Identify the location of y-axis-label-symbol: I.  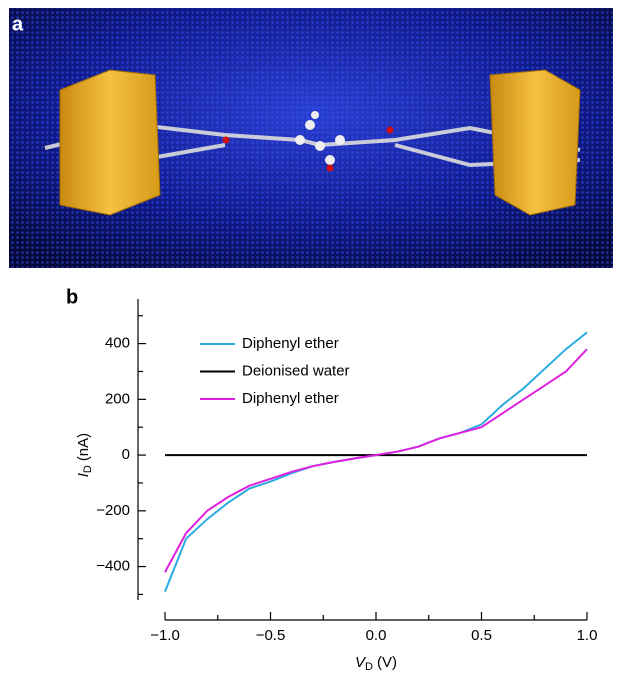
(83, 475).